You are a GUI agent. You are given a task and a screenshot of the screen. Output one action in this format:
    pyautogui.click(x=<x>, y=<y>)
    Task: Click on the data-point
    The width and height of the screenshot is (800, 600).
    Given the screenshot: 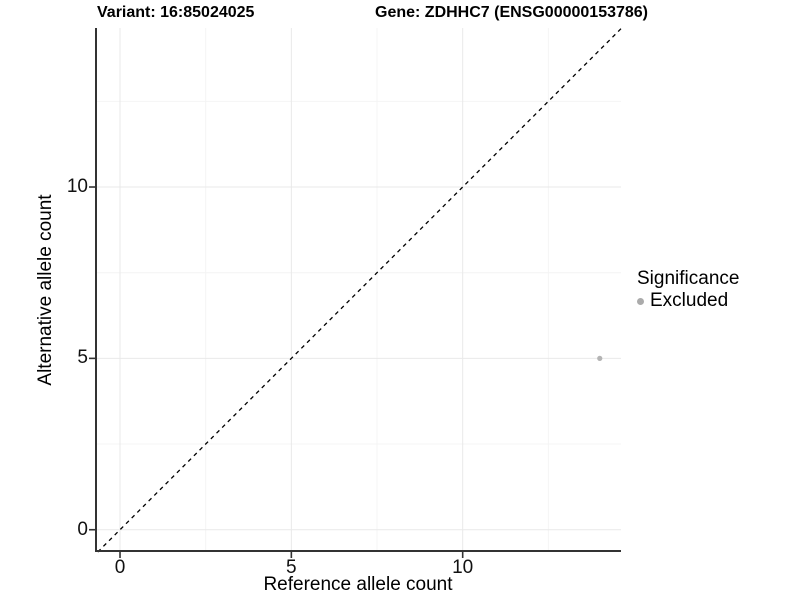 What is the action you would take?
    pyautogui.click(x=600, y=358)
    